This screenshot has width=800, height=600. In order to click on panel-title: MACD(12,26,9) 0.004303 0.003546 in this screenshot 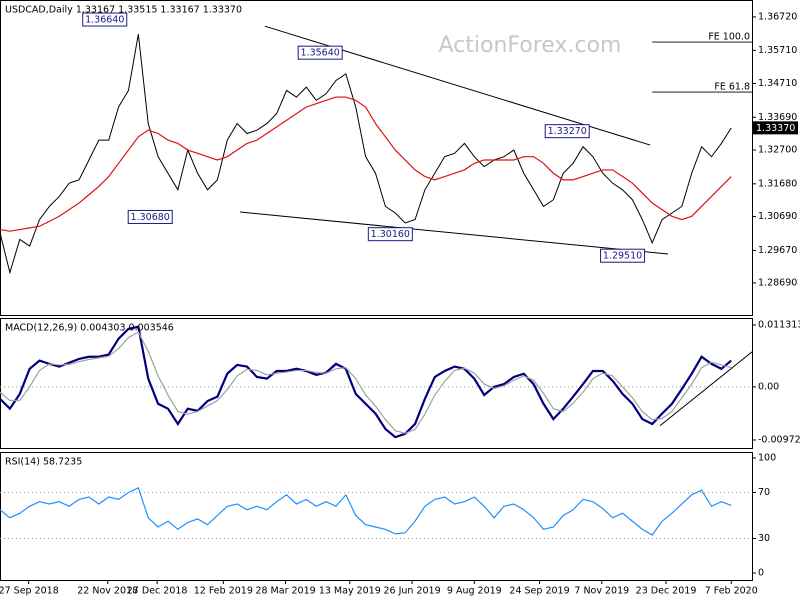, I will do `click(89, 328)`.